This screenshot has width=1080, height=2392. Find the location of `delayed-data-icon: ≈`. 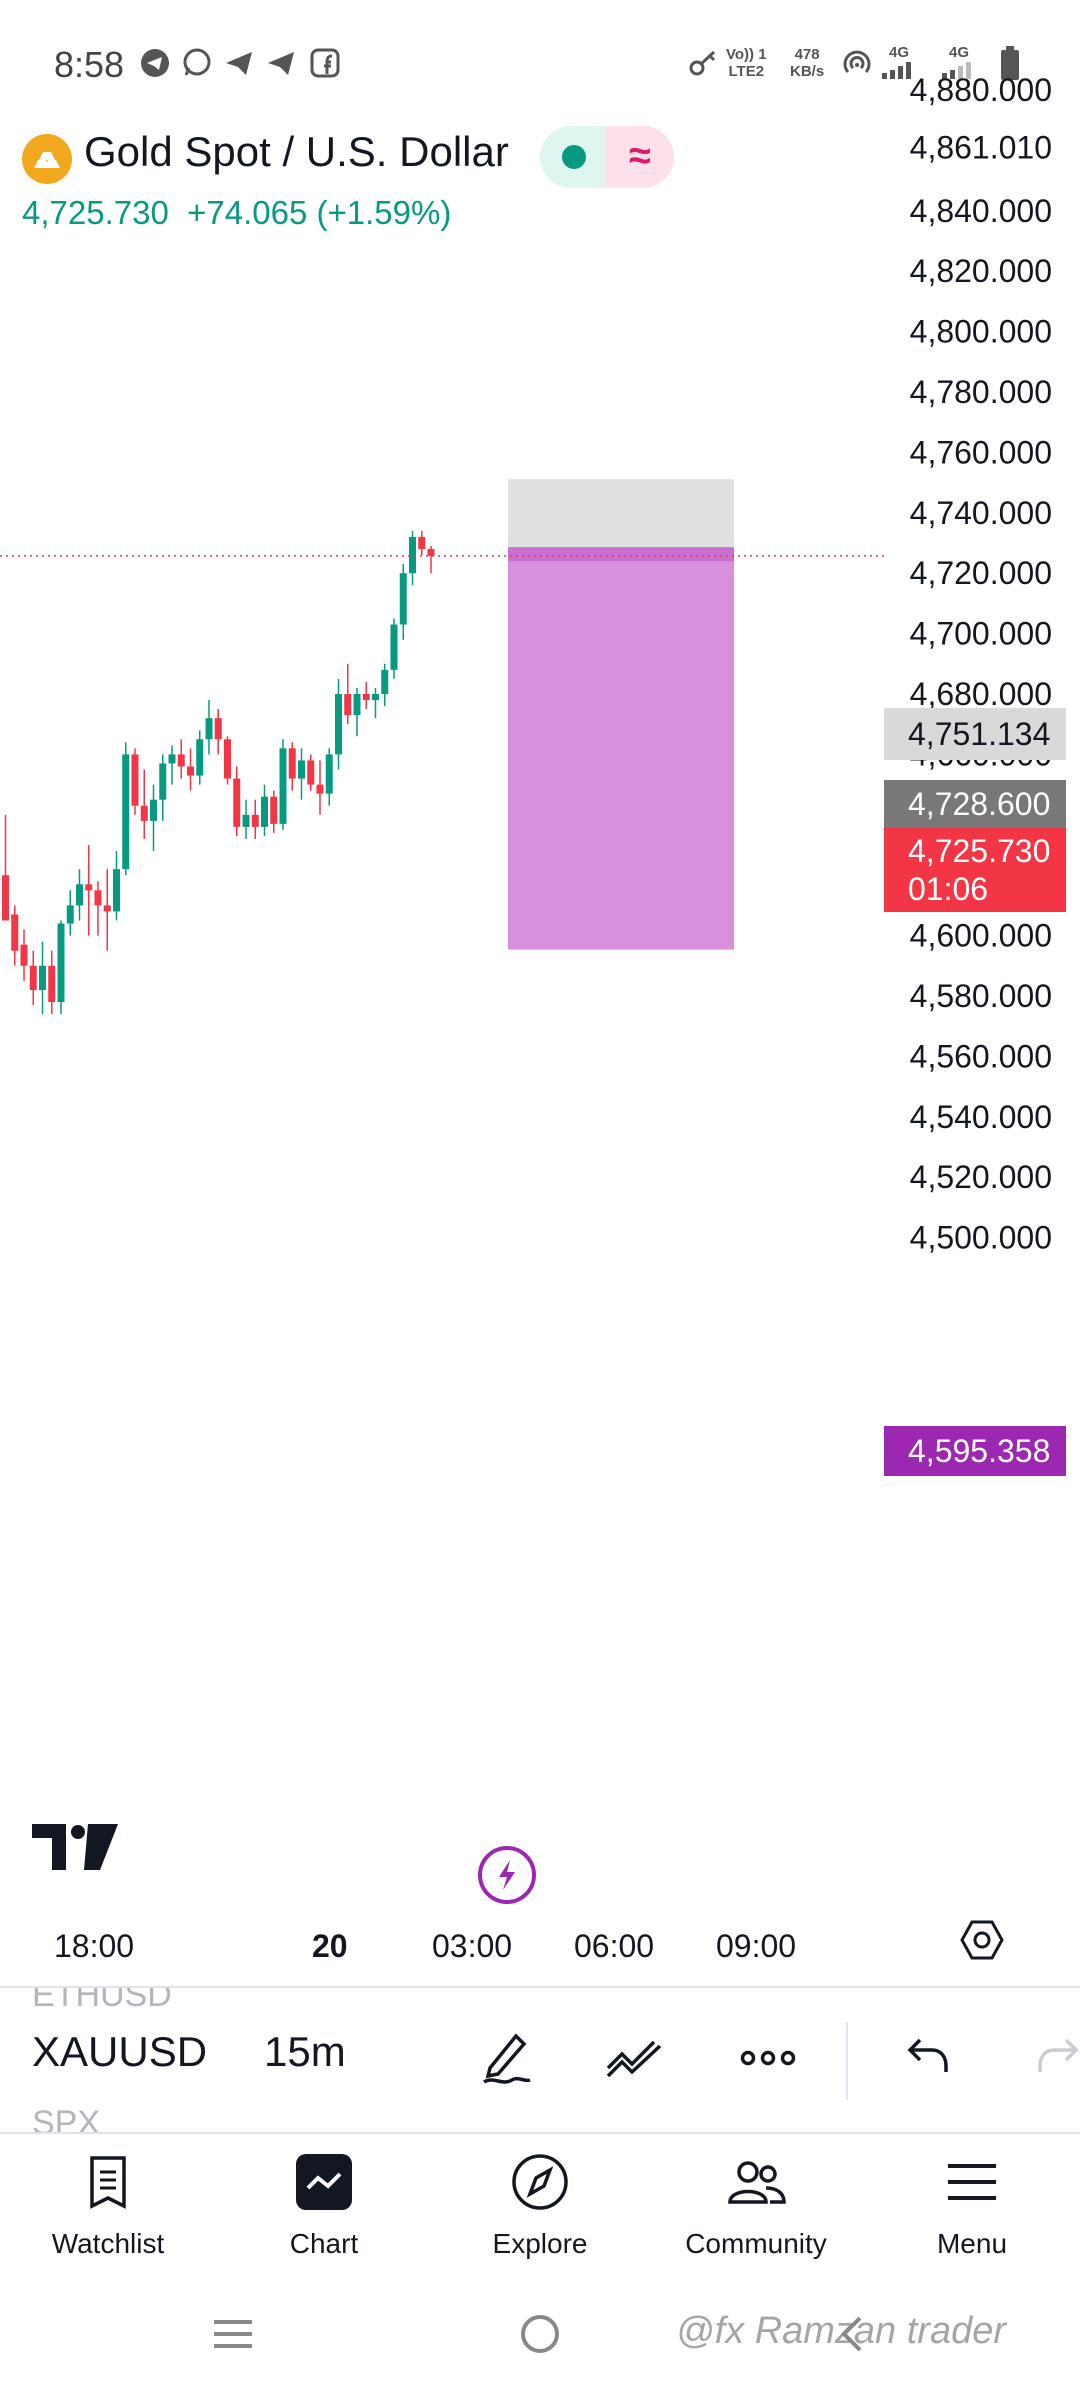

delayed-data-icon: ≈ is located at coordinates (640, 157).